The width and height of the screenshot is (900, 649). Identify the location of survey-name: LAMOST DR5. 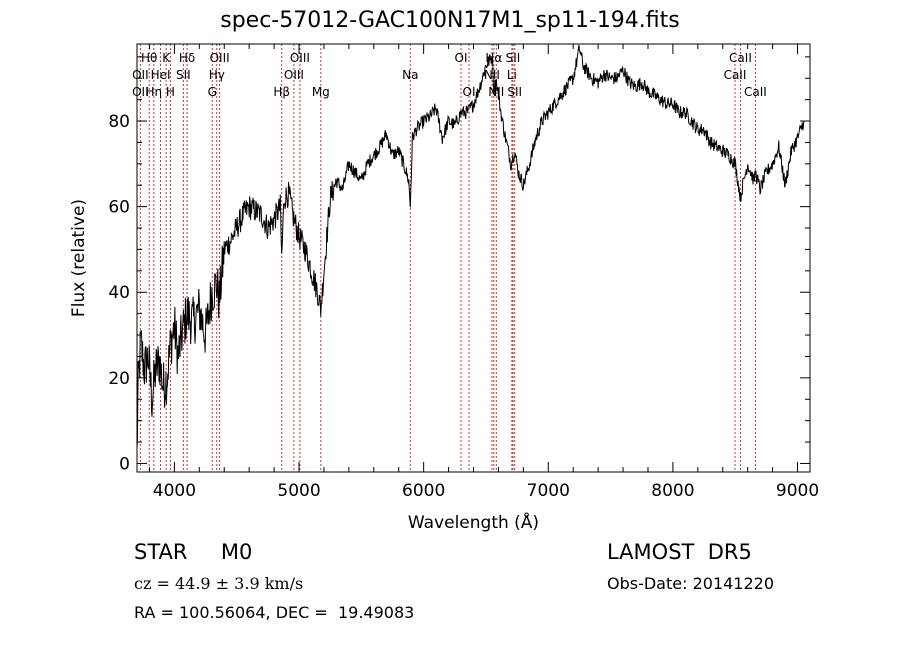
(679, 552).